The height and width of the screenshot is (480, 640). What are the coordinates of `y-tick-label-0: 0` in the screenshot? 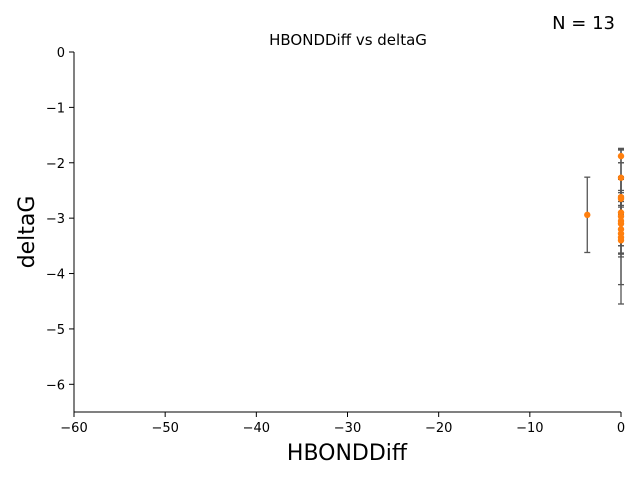 It's located at (61, 53).